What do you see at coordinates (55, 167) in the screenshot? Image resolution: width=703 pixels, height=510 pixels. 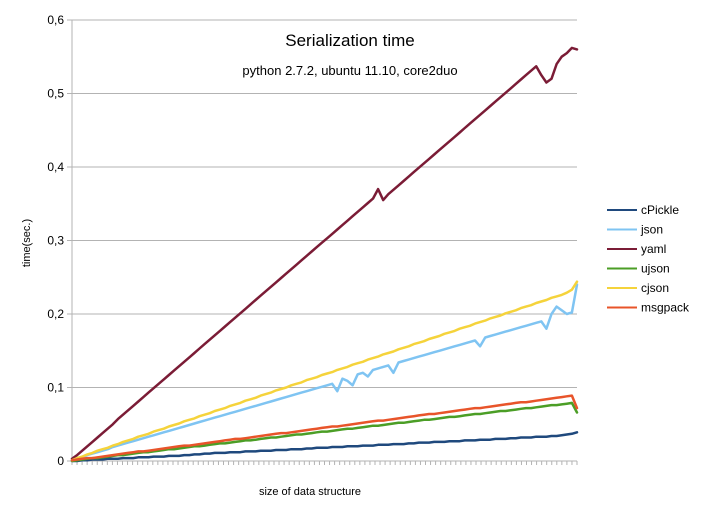 I see `y-tick-label: 0,4` at bounding box center [55, 167].